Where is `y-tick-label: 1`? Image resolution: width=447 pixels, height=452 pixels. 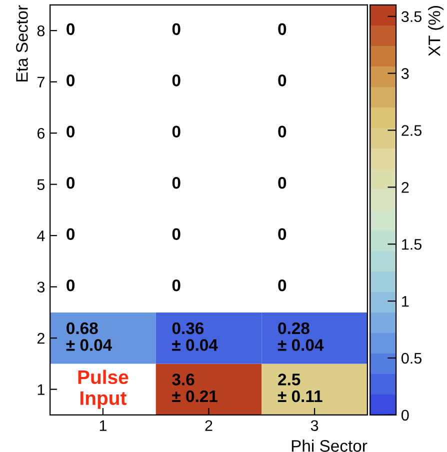 y-tick-label: 1 is located at coordinates (41, 389).